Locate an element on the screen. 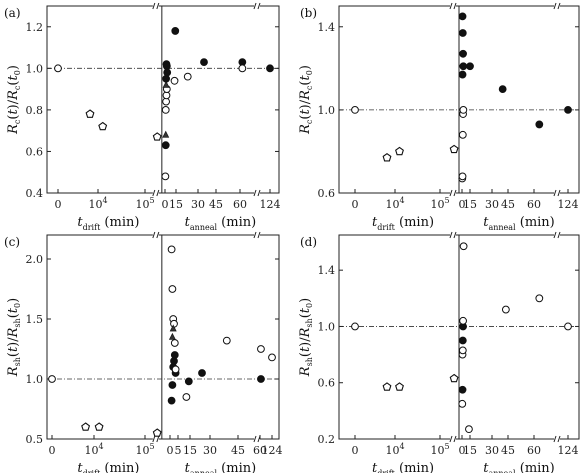 Image resolution: width=583 pixels, height=473 pixels. y-tick-label: 0.5 is located at coordinates (35, 439).